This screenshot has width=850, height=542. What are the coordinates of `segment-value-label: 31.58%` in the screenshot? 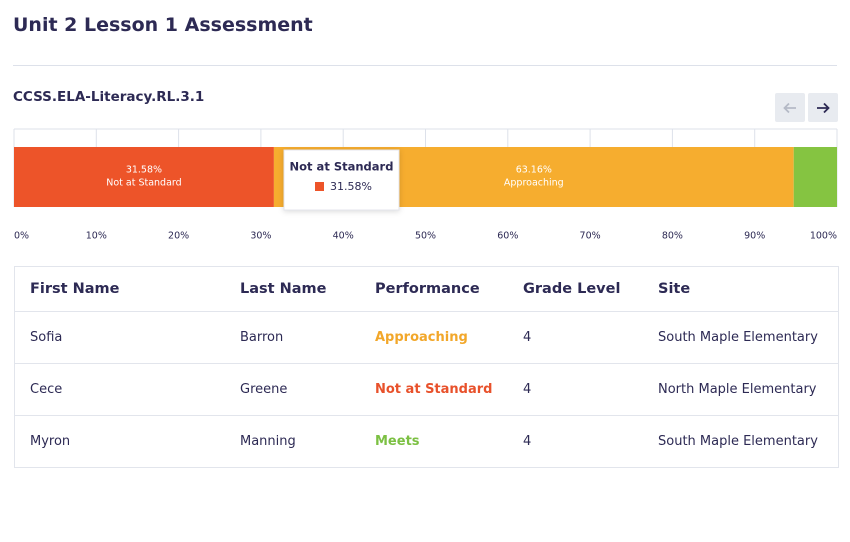 It's located at (144, 170).